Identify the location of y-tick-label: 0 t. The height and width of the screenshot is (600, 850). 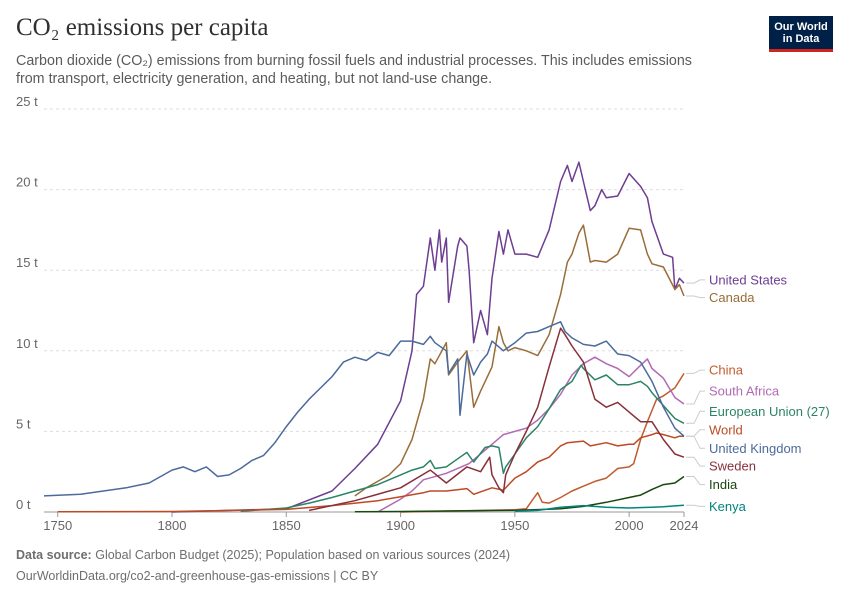
(23, 504).